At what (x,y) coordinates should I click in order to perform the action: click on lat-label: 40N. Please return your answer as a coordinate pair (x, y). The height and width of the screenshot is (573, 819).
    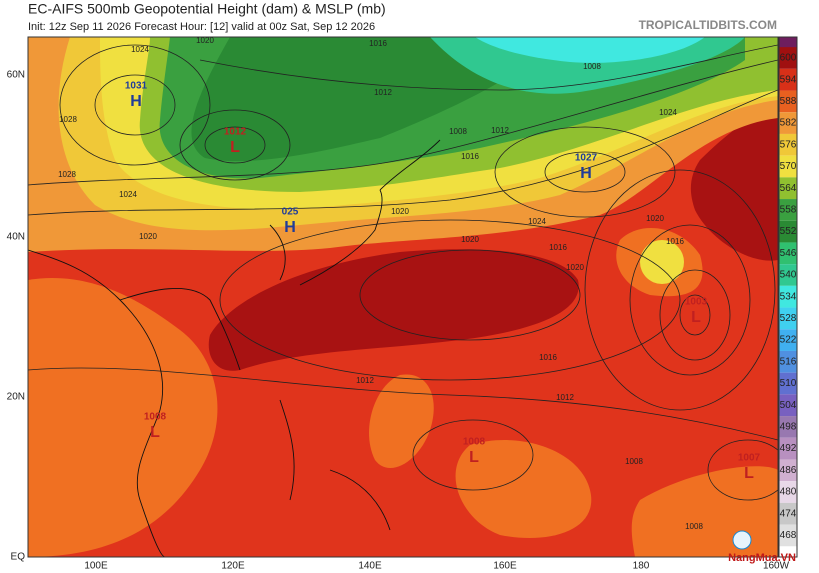
    Looking at the image, I should click on (16, 237).